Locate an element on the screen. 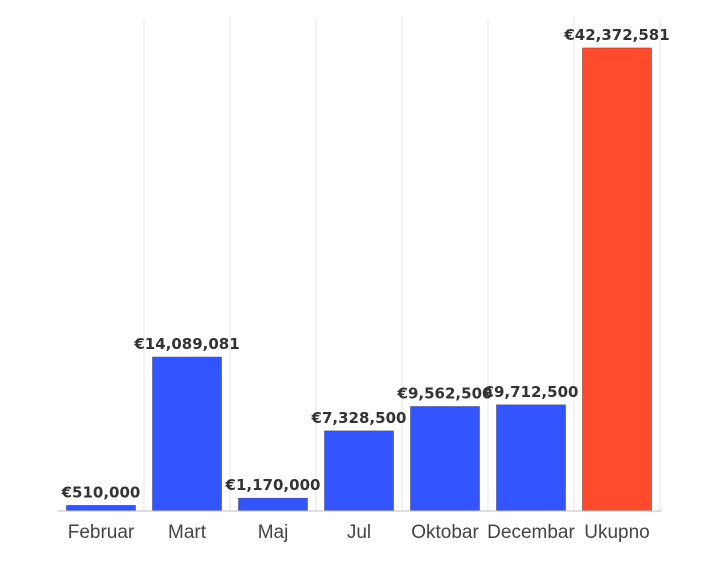 Image resolution: width=708 pixels, height=567 pixels. bar-februar is located at coordinates (101, 508).